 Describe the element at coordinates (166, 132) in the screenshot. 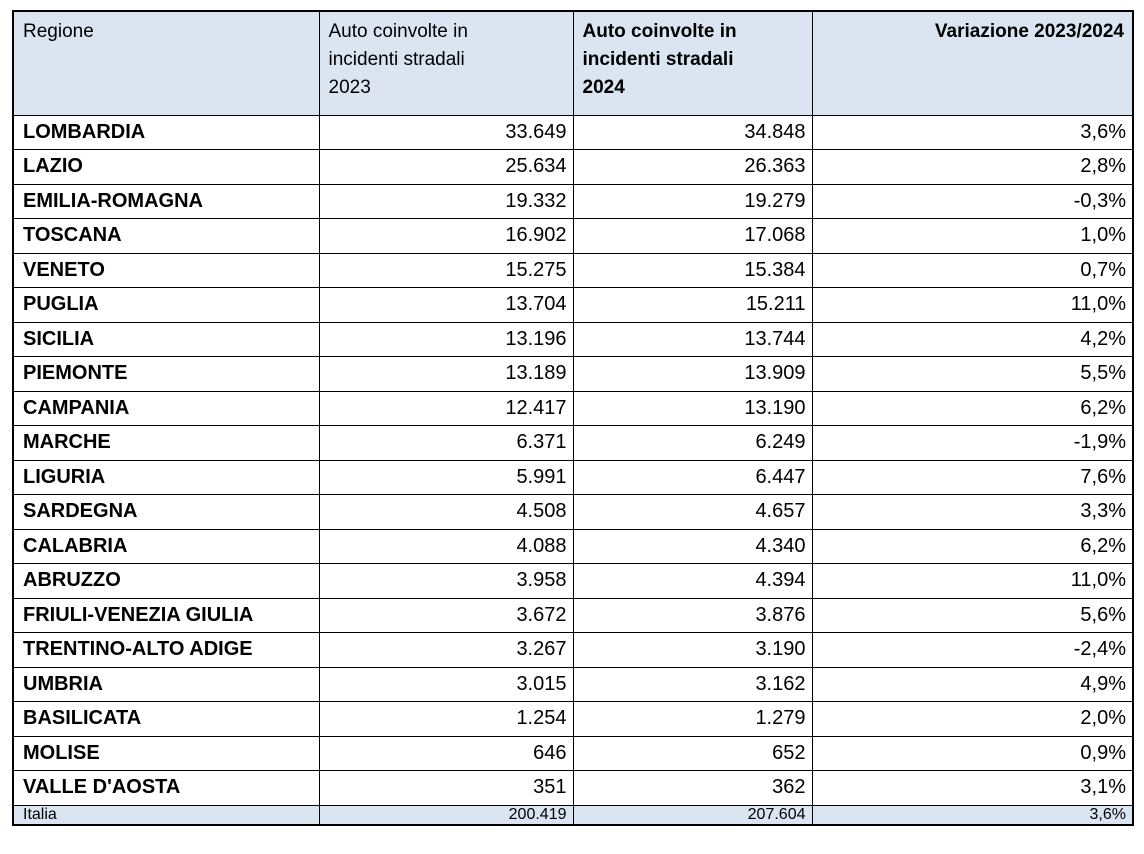

I see `cell-region: LOMBARDIA` at that location.